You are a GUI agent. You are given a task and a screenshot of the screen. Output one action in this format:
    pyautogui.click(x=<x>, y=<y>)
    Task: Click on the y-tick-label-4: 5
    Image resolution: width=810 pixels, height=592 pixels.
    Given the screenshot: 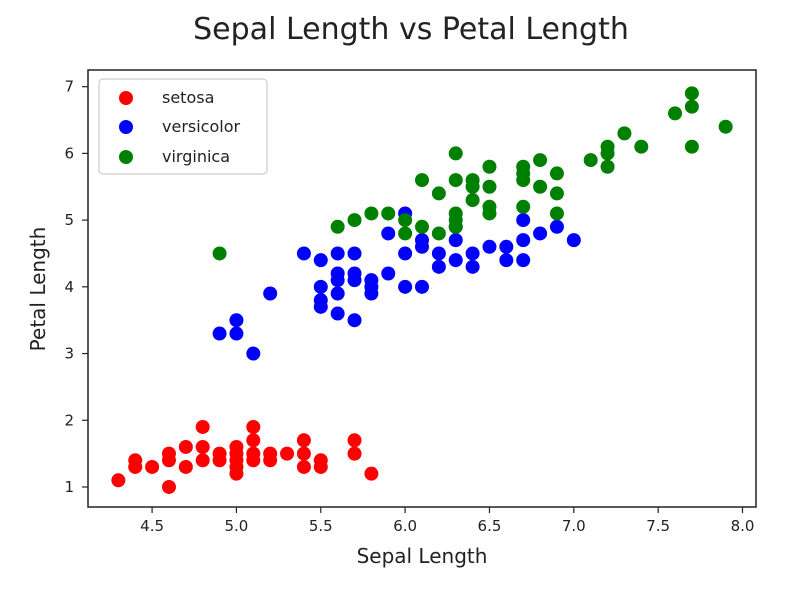 What is the action you would take?
    pyautogui.click(x=69, y=220)
    